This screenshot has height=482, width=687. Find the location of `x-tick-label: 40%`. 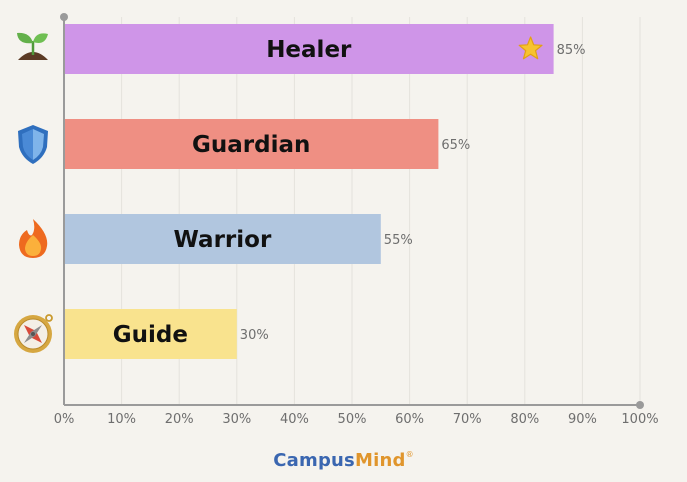

x-tick-label: 40% is located at coordinates (294, 419).